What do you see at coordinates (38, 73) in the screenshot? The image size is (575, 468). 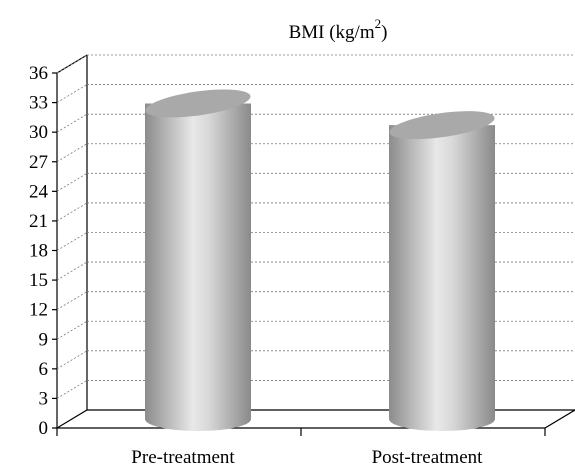 I see `y-tick-label: 36` at bounding box center [38, 73].